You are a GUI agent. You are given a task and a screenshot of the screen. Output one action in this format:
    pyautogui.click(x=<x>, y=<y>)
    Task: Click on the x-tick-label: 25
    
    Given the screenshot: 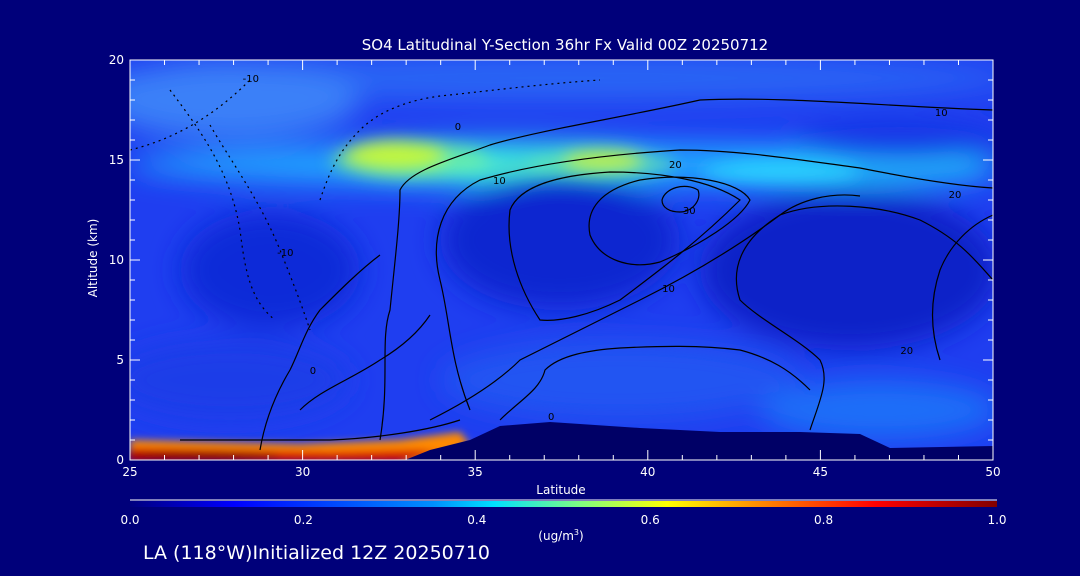 What is the action you would take?
    pyautogui.click(x=129, y=472)
    